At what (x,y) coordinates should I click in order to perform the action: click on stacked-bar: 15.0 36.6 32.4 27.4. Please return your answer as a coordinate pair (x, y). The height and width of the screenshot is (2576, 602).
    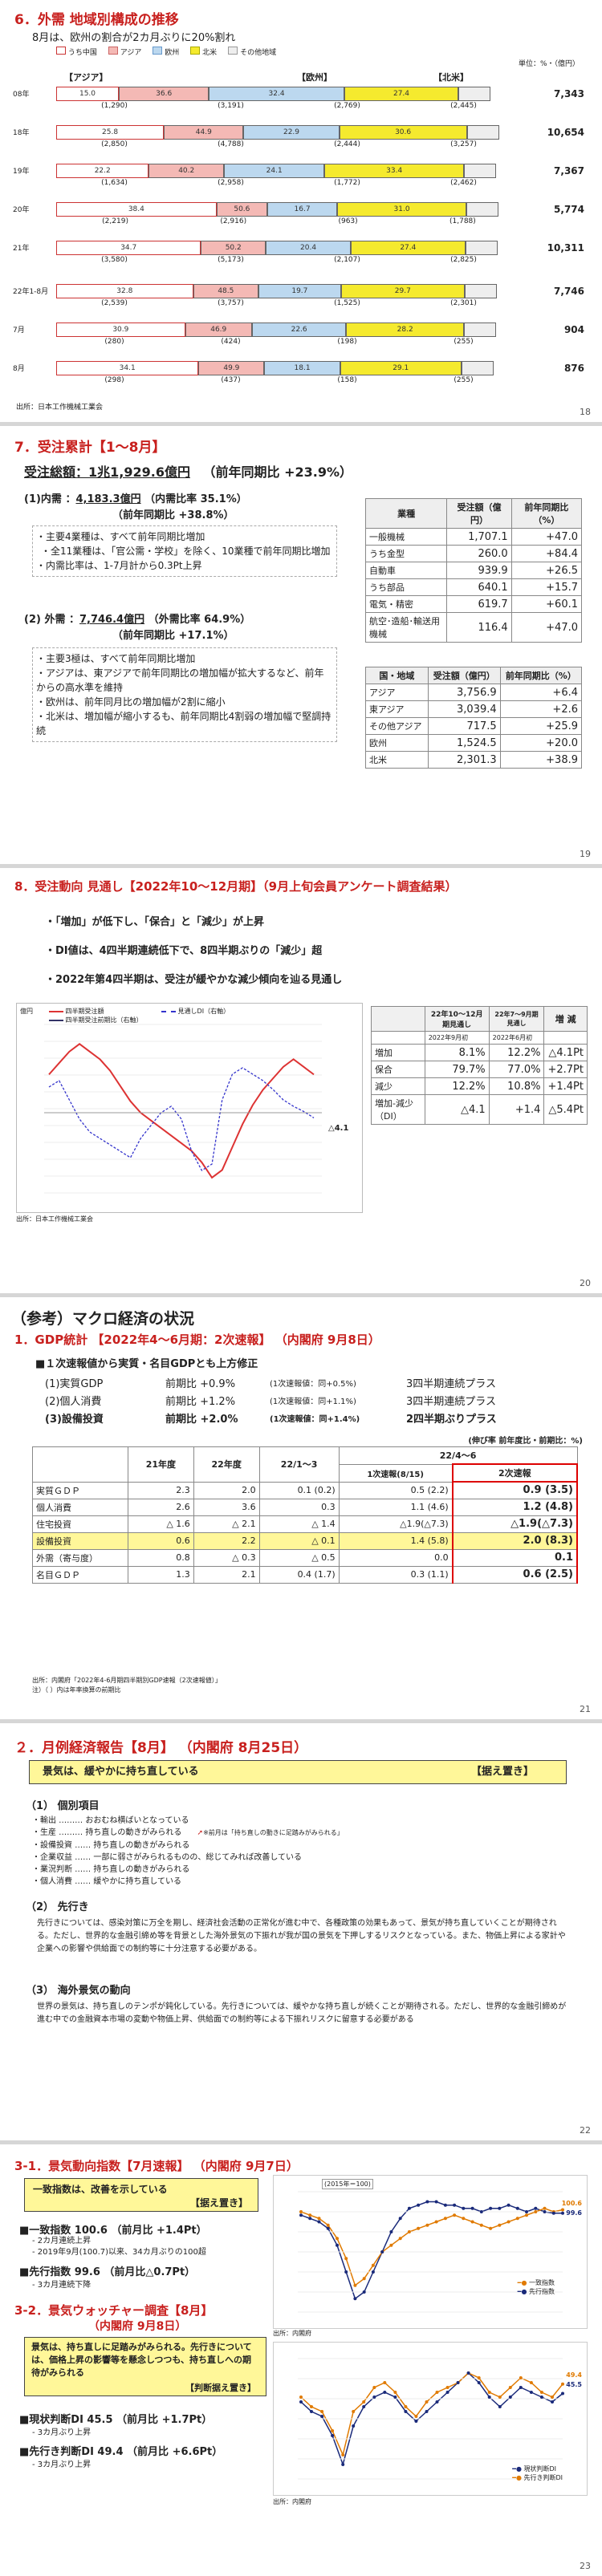
    Looking at the image, I should click on (273, 94).